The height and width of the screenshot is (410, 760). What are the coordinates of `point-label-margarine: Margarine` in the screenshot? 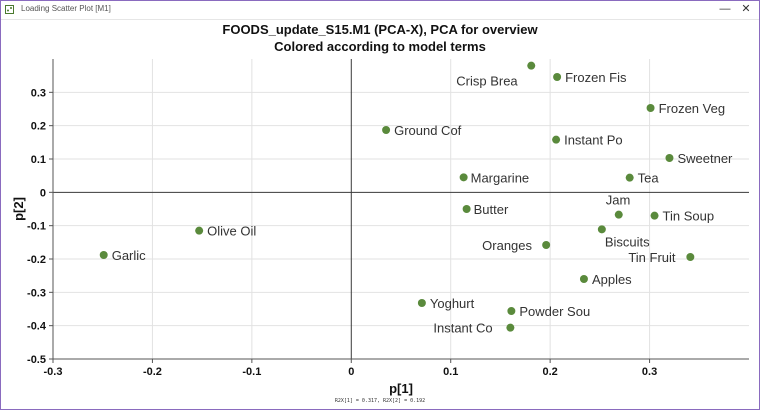 It's located at (500, 177).